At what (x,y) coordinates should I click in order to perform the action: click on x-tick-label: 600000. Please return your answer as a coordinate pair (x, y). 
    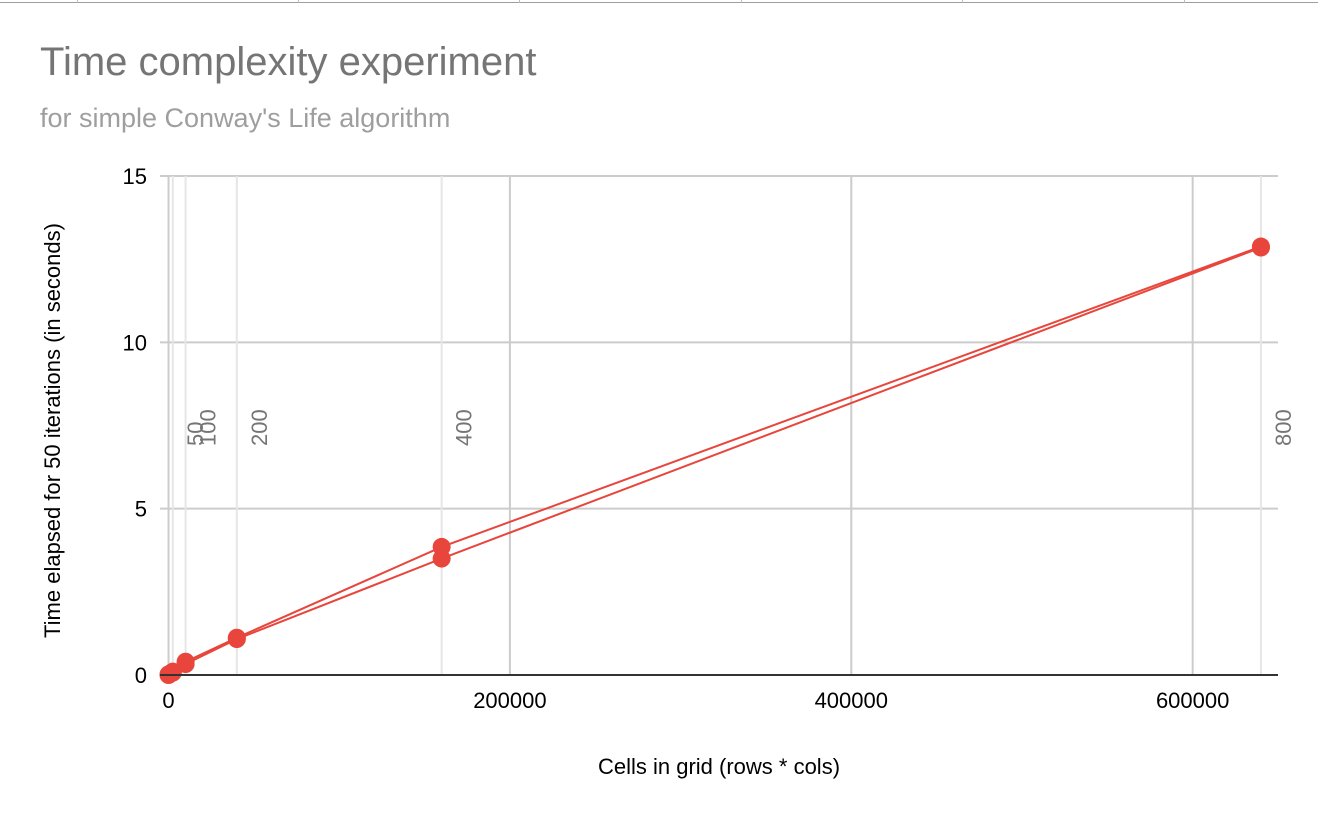
    Looking at the image, I should click on (1192, 700).